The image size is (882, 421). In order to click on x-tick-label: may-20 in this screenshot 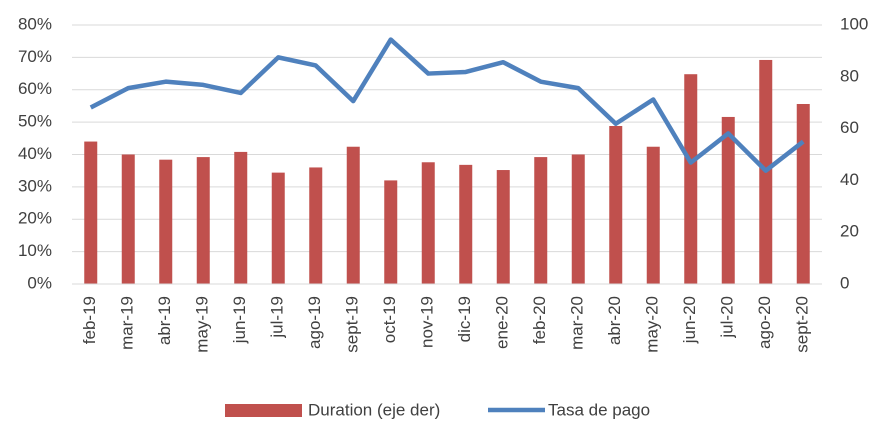, I will do `click(652, 324)`.